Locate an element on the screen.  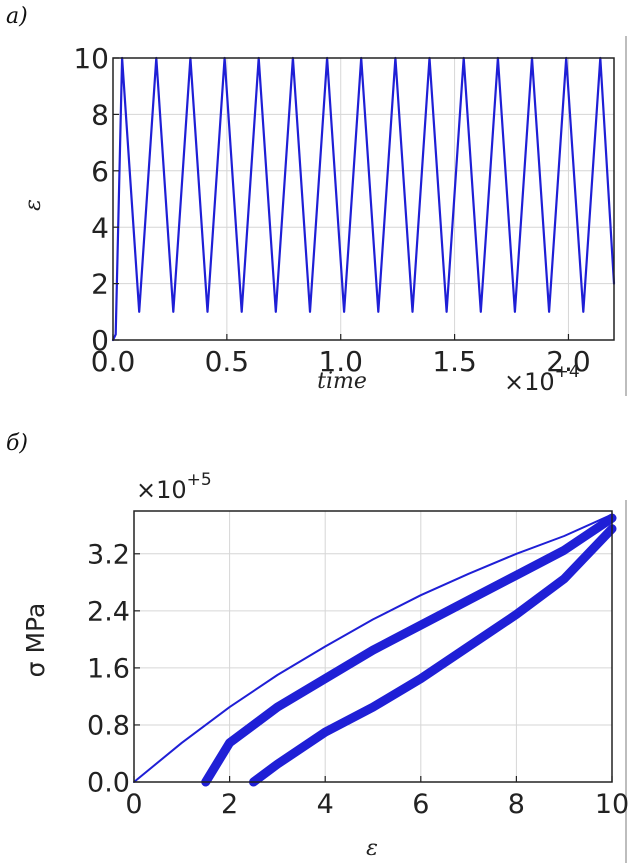
chart-0-x-tick-label-2: 1.0 is located at coordinates (340, 361).